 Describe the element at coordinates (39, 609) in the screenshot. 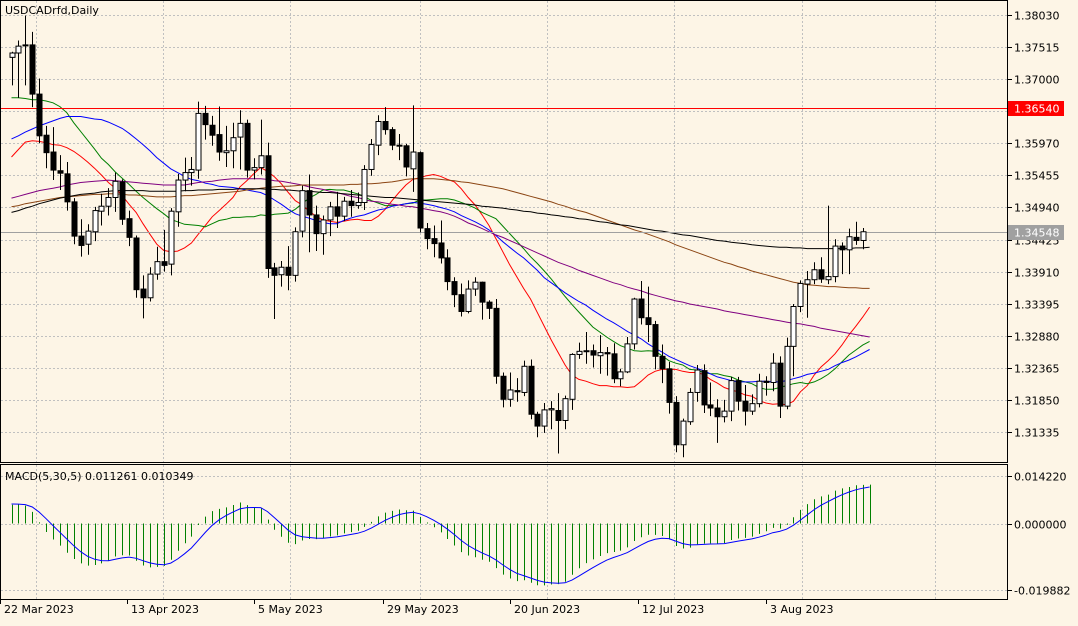

I see `time-tick-label: 22 Mar 2023` at that location.